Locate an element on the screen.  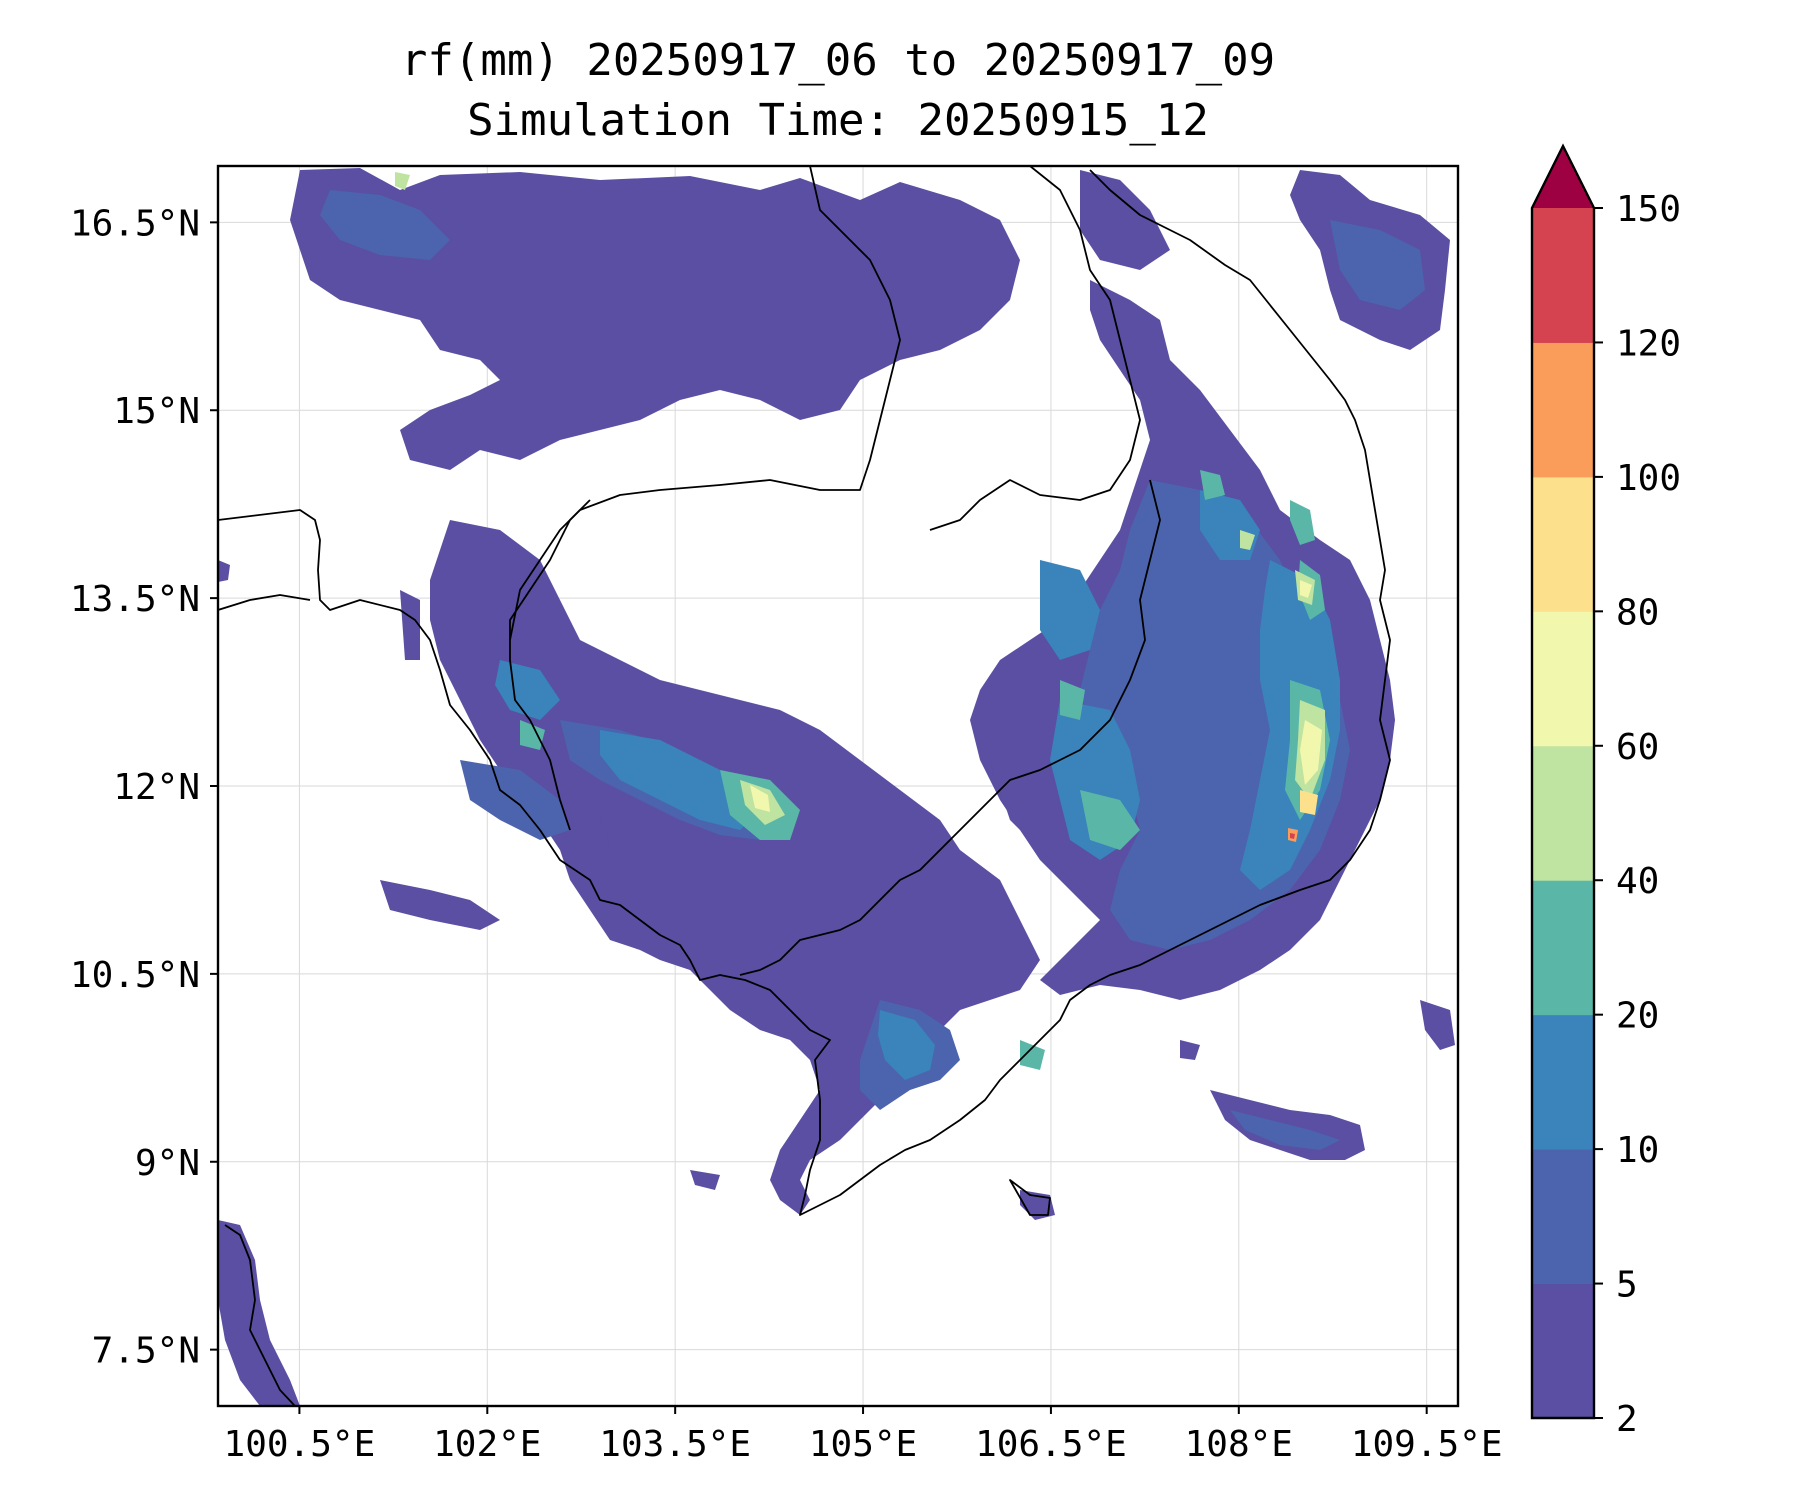
y-tick-label: 10.5°N is located at coordinates (135, 975).